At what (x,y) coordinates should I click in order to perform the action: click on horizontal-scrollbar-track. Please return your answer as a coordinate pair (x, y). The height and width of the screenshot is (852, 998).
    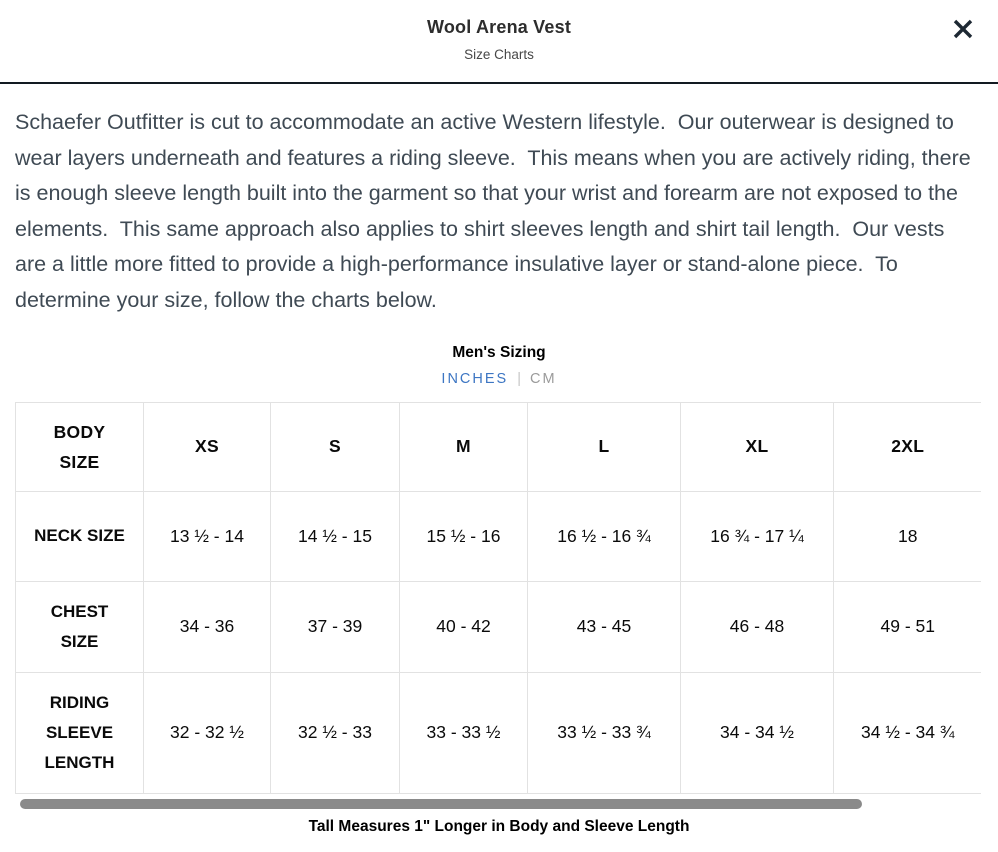
    Looking at the image, I should click on (499, 803).